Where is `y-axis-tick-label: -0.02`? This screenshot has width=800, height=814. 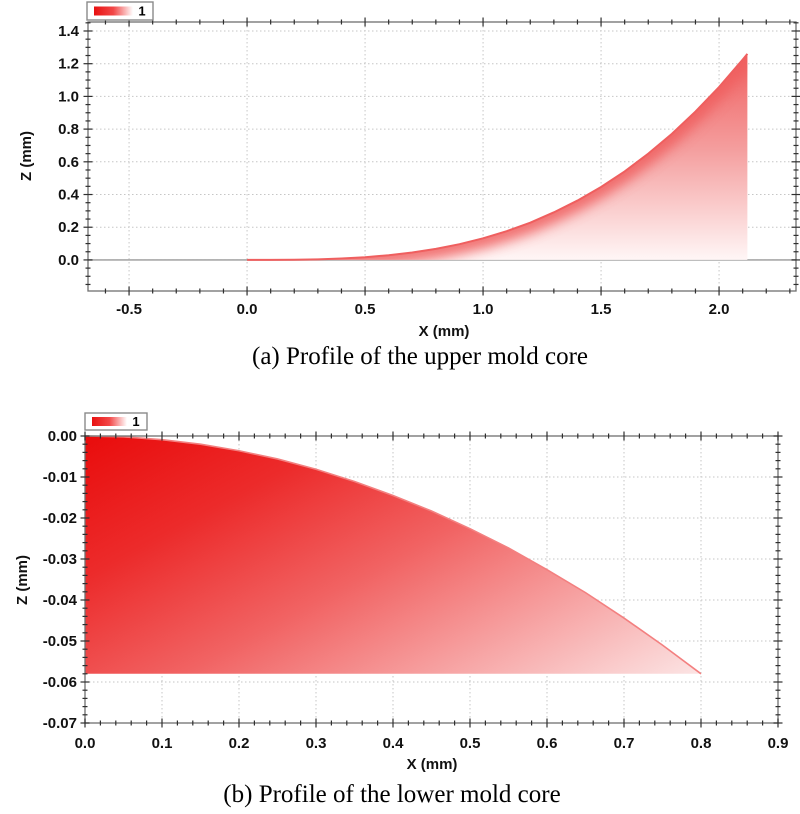 y-axis-tick-label: -0.02 is located at coordinates (60, 518).